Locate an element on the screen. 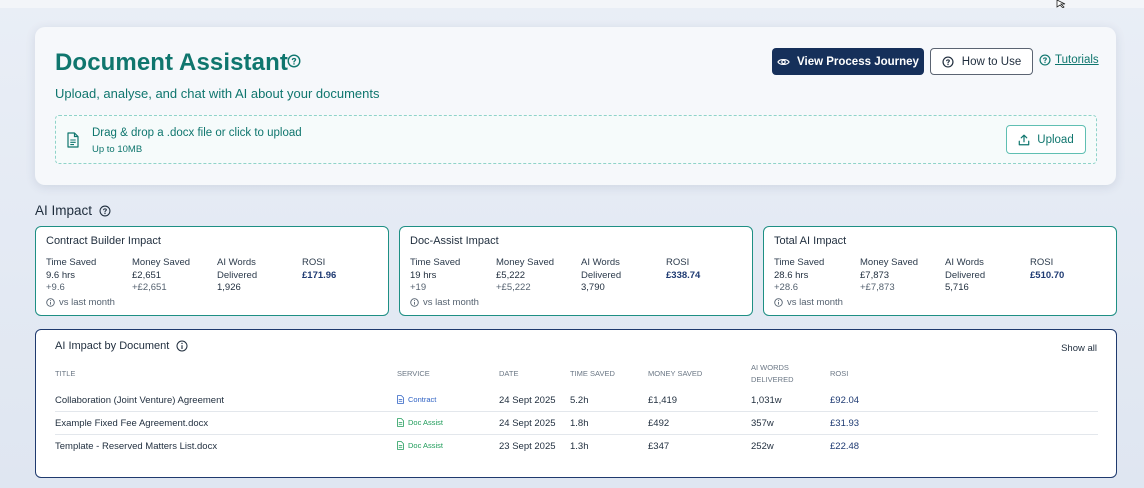  document-money-saved: £1,419 is located at coordinates (663, 400).